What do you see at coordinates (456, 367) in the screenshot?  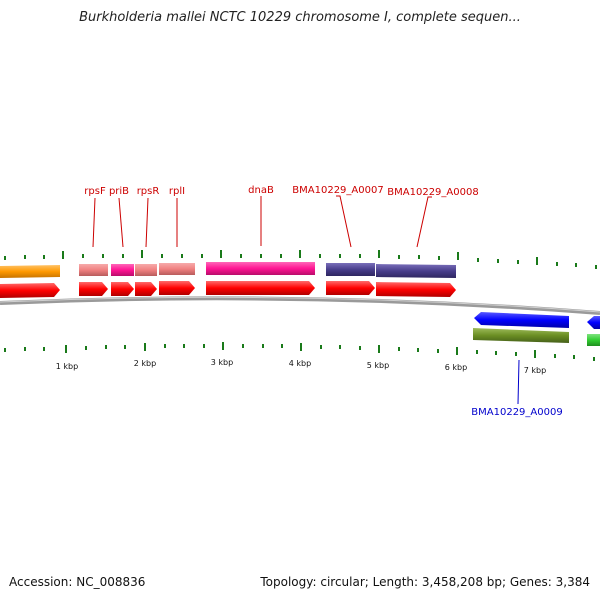 I see `scale-label-6kbp: 6 kbp` at bounding box center [456, 367].